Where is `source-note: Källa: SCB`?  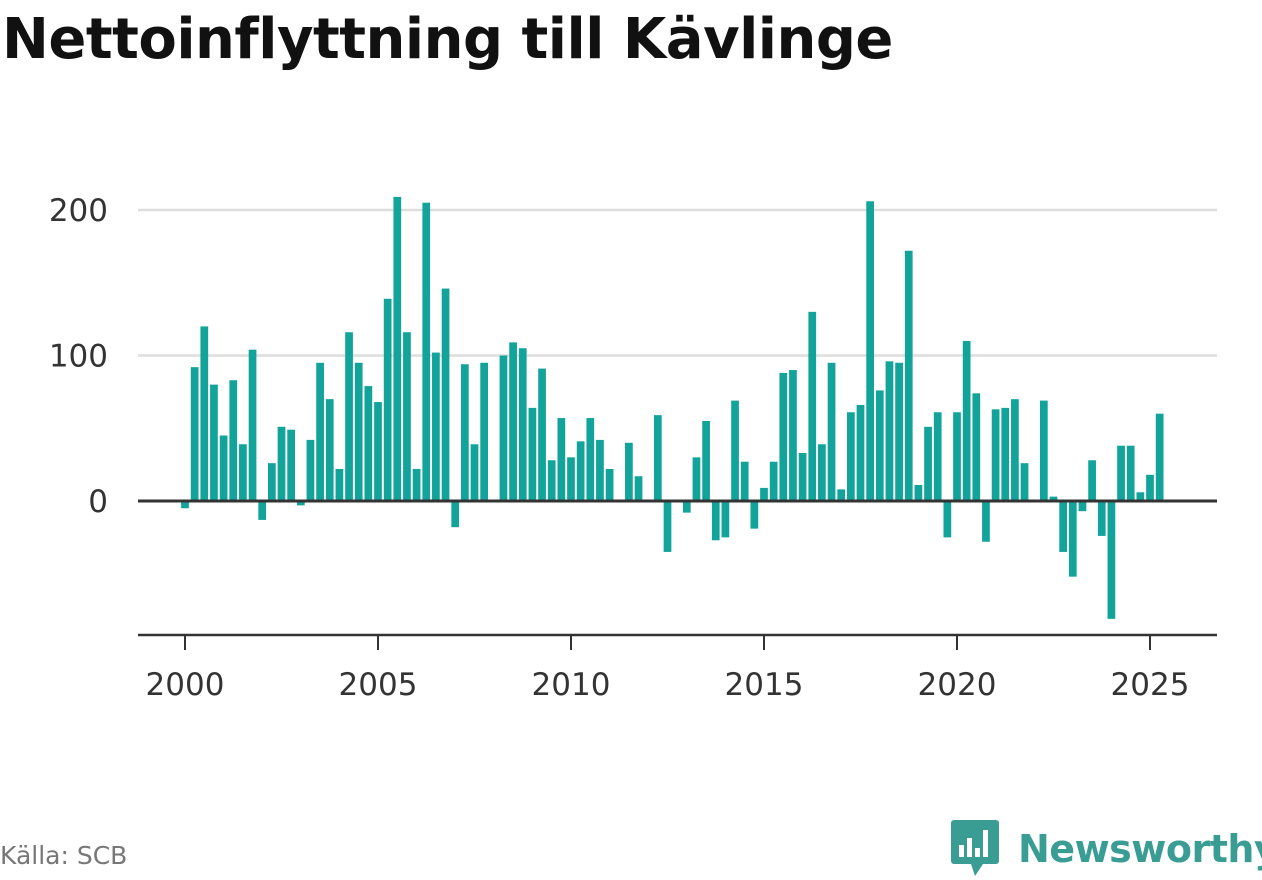 source-note: Källa: SCB is located at coordinates (64, 855).